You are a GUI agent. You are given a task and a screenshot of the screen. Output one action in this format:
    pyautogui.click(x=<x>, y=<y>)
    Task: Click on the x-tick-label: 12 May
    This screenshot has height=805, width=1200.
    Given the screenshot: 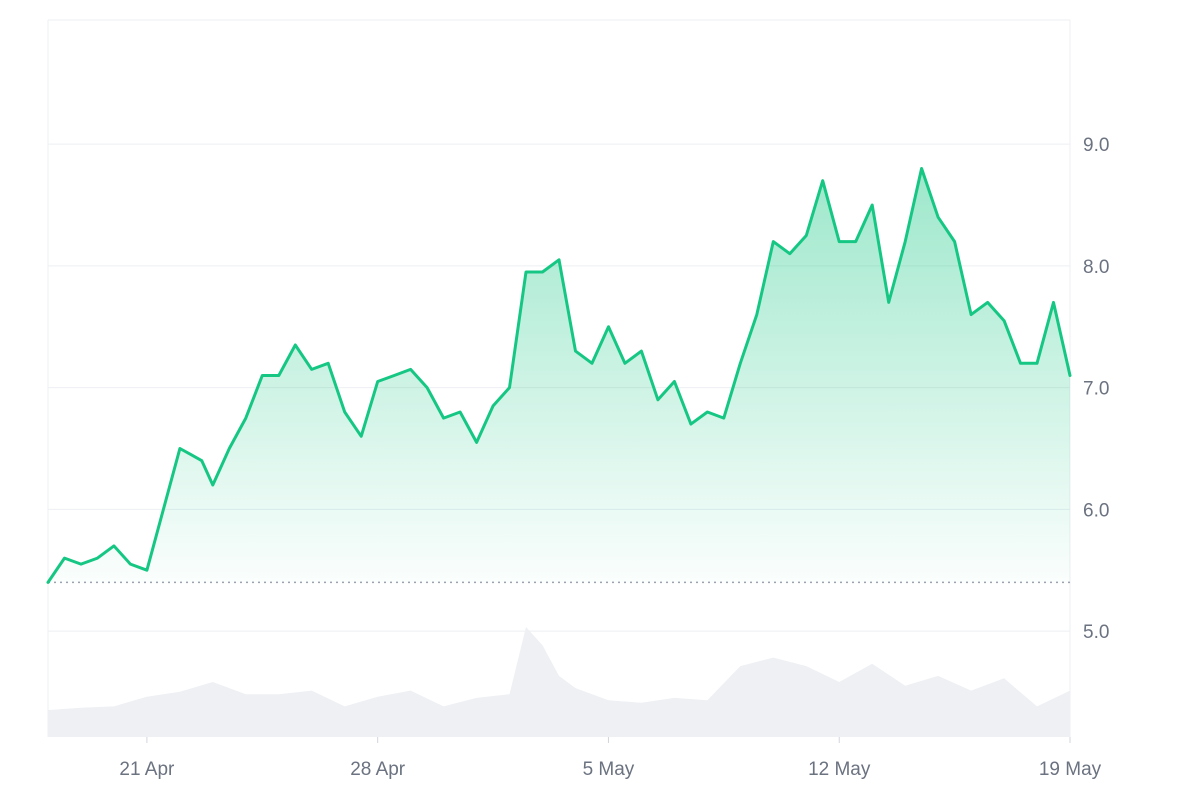 What is the action you would take?
    pyautogui.click(x=839, y=769)
    